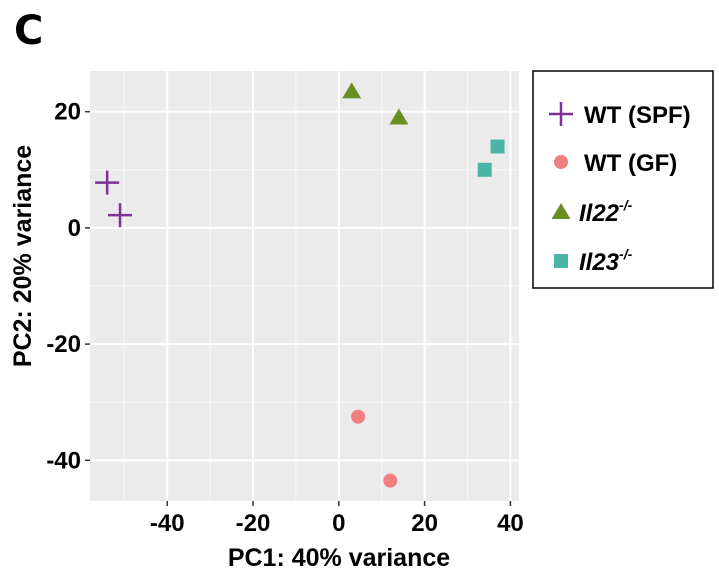  I want to click on legend-label: Il23-/-, so click(606, 261).